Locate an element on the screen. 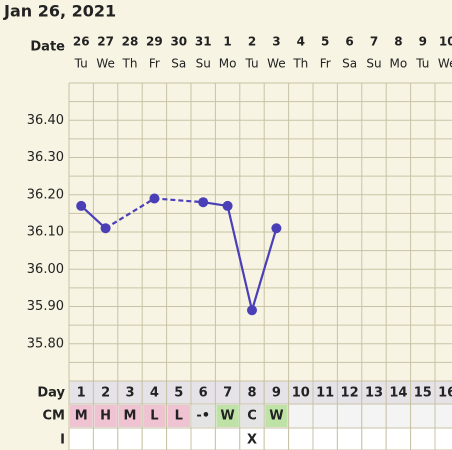 The width and height of the screenshot is (452, 450). cm-value: -• is located at coordinates (203, 416).